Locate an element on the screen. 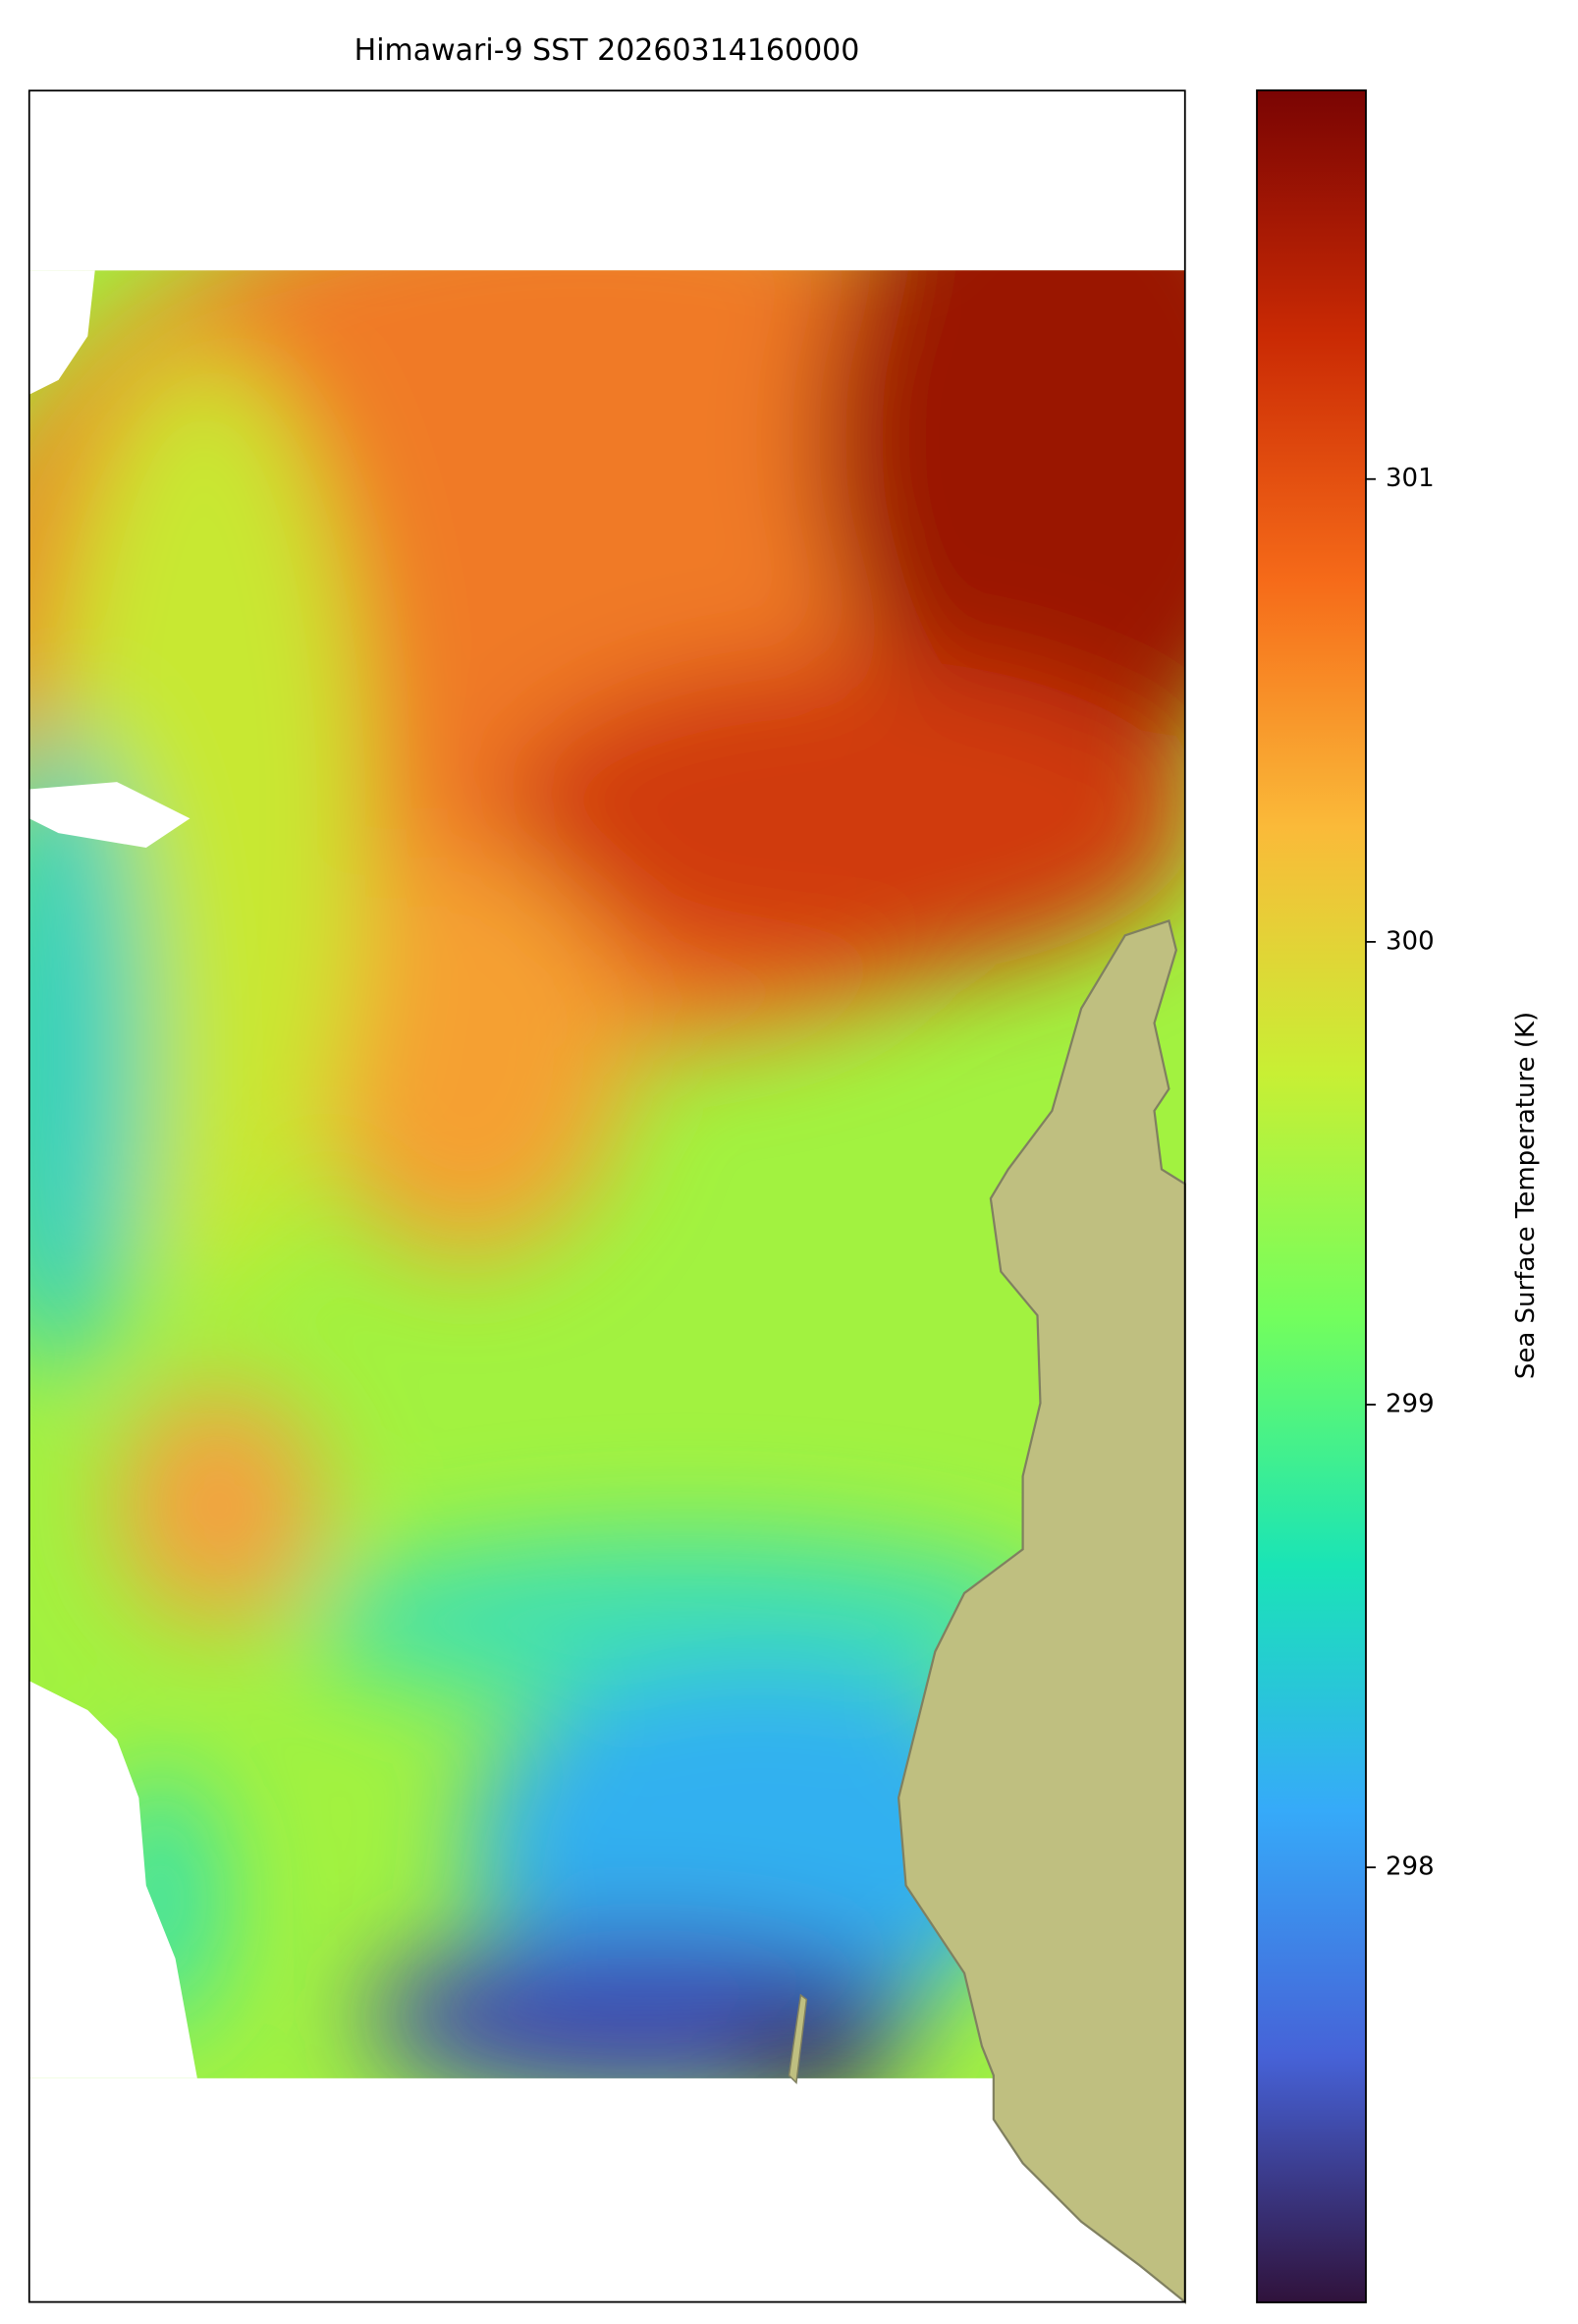 The height and width of the screenshot is (2324, 1578). colorbar-tick-label: 301 is located at coordinates (1410, 478).